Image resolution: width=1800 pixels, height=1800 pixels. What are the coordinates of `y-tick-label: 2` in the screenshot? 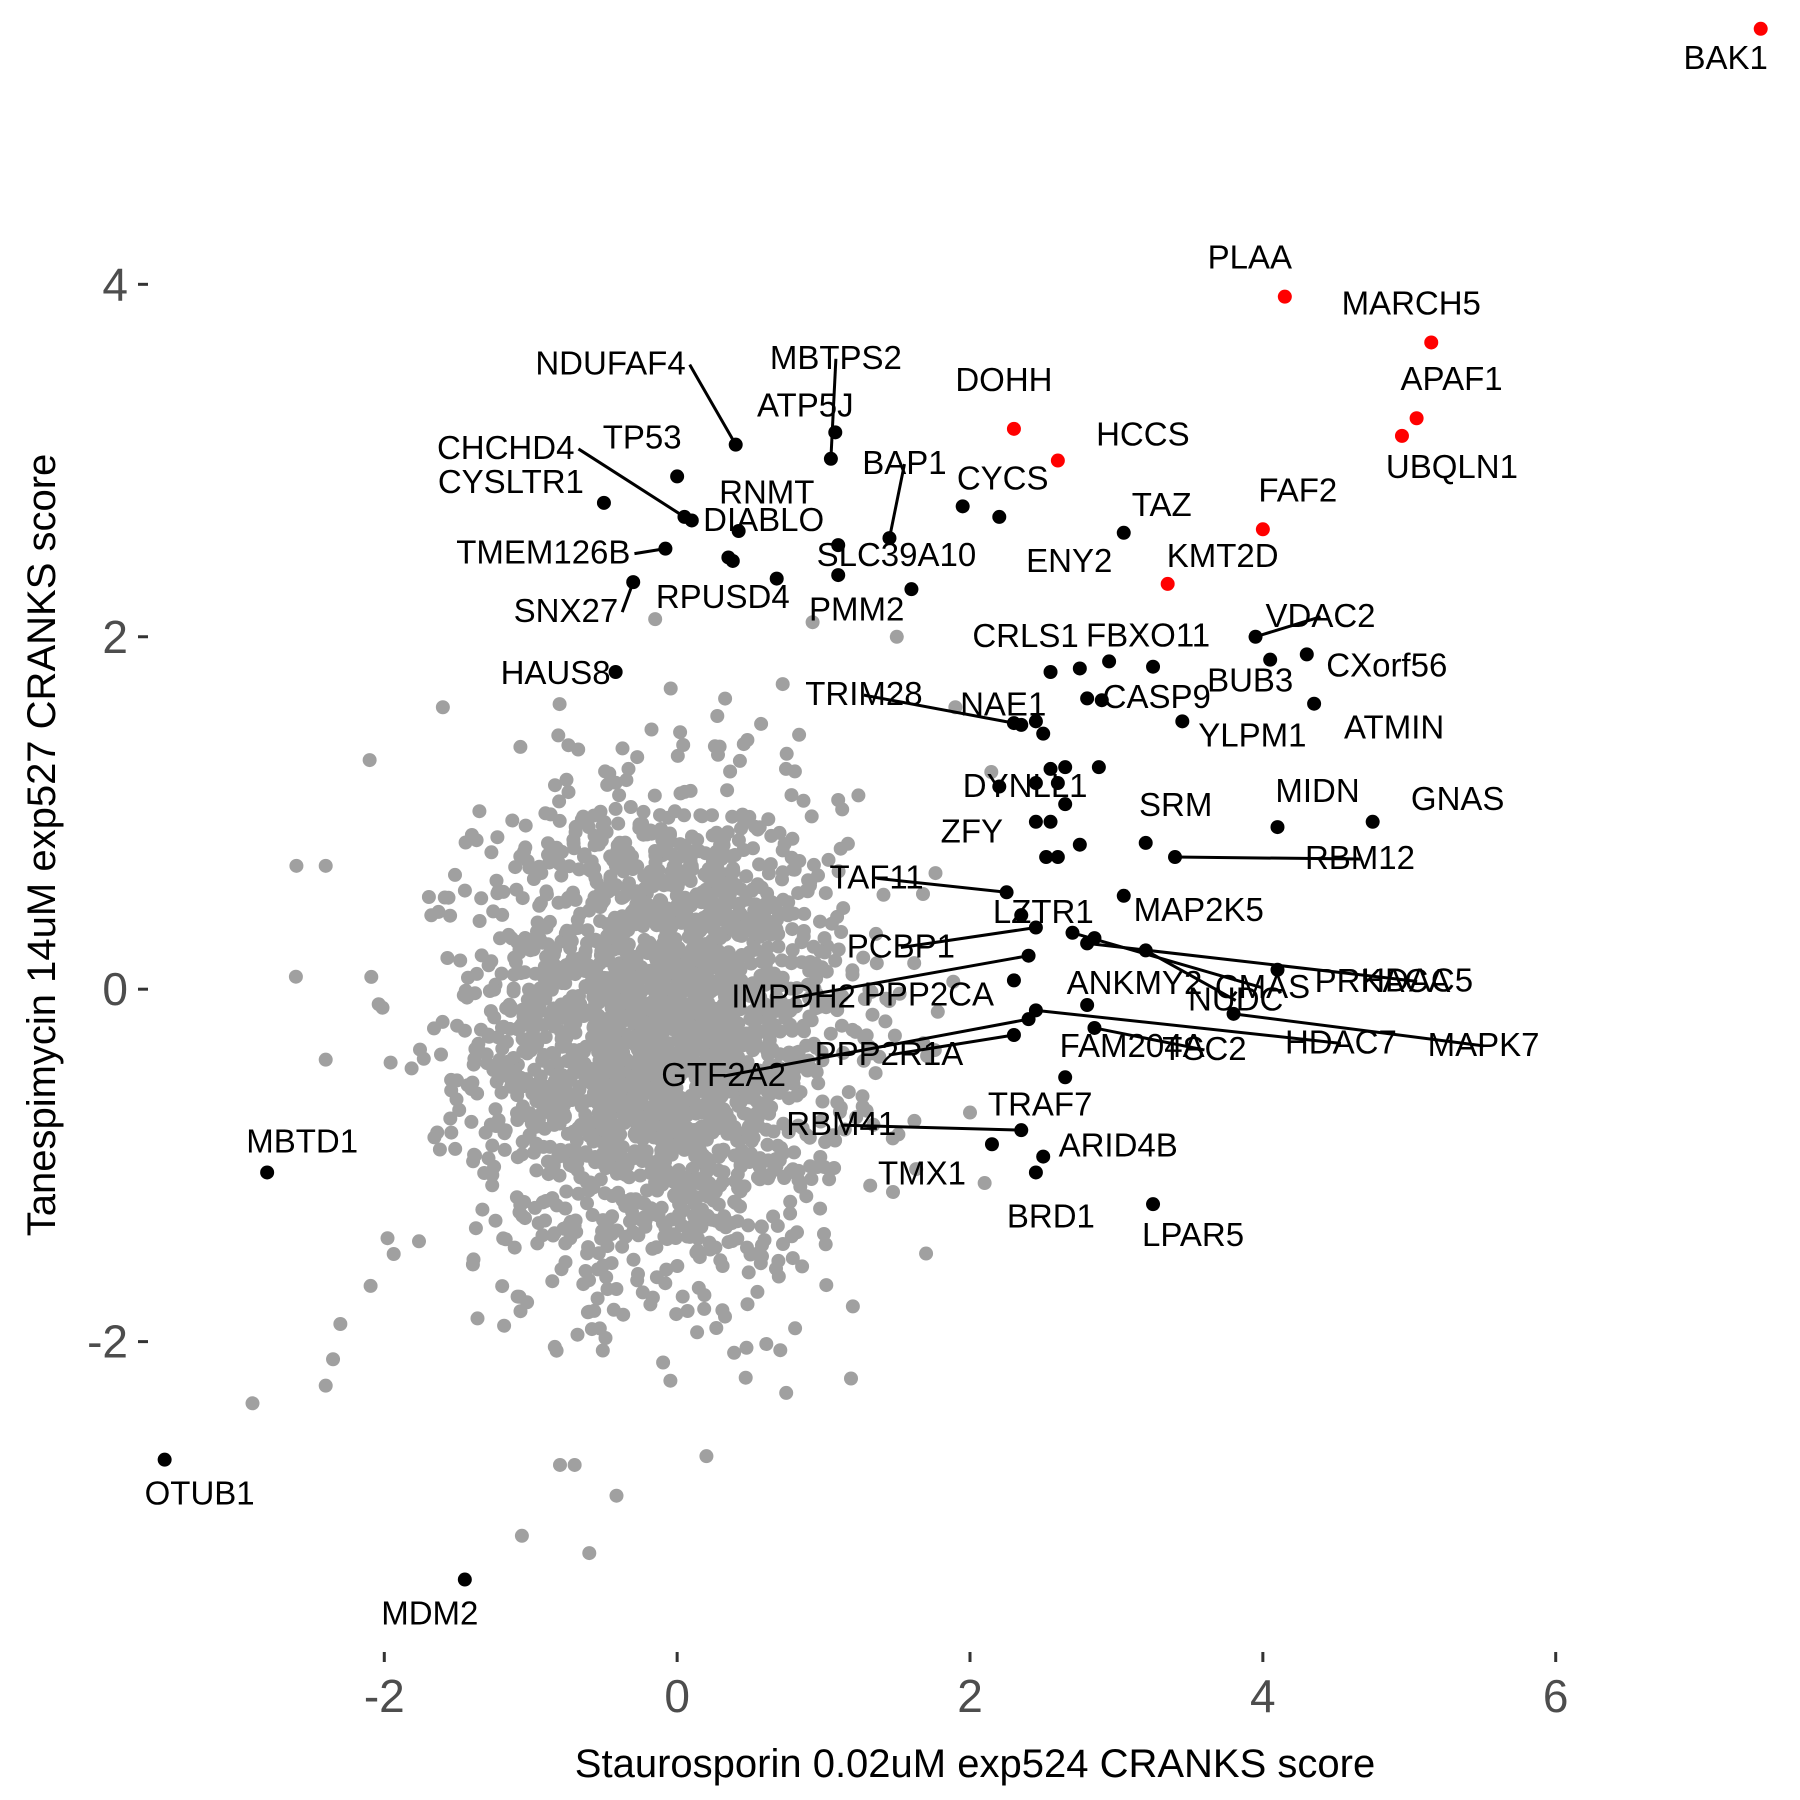 It's located at (115, 637).